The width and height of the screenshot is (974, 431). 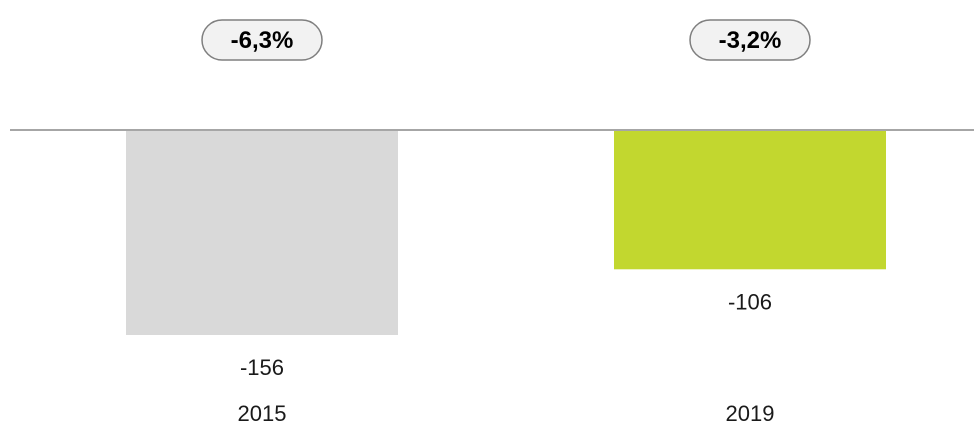 I want to click on category-labels: 2015 2019, so click(x=506, y=413).